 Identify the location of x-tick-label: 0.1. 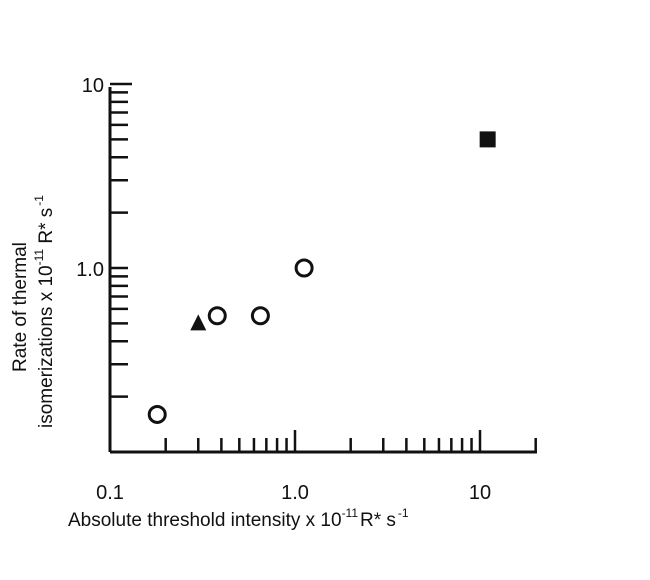
(110, 493).